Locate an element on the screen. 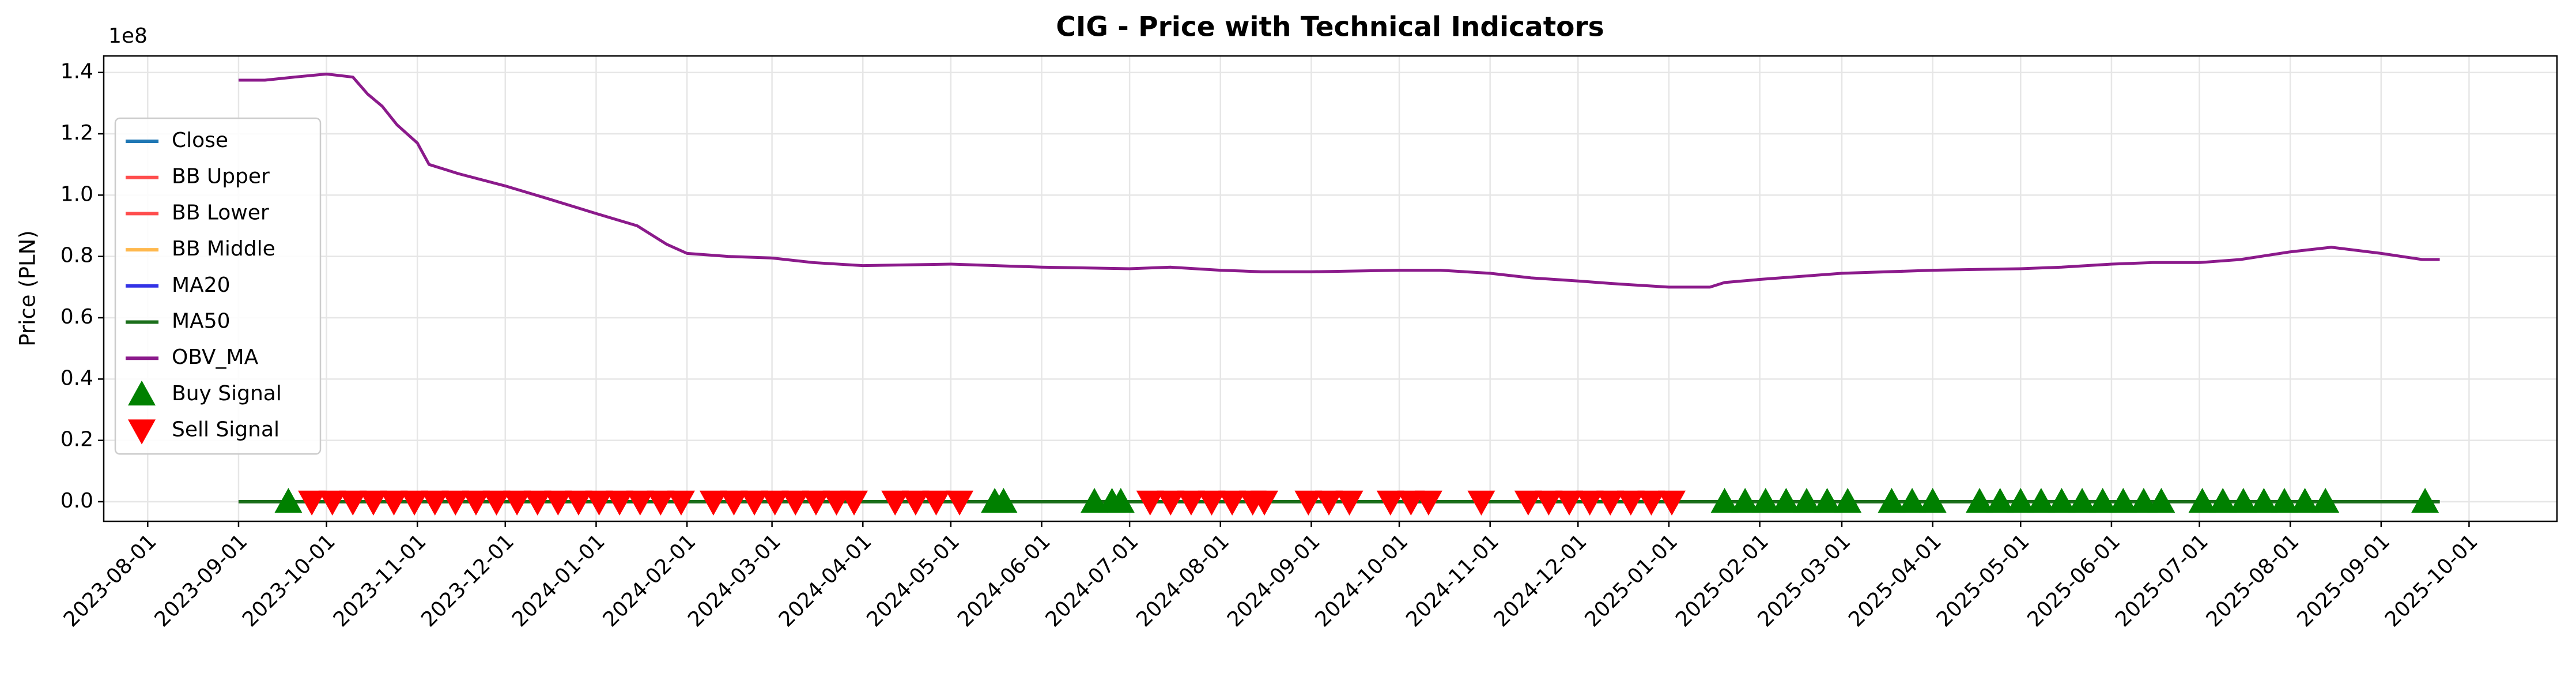  y-tick-label: 0.6 is located at coordinates (77, 317).